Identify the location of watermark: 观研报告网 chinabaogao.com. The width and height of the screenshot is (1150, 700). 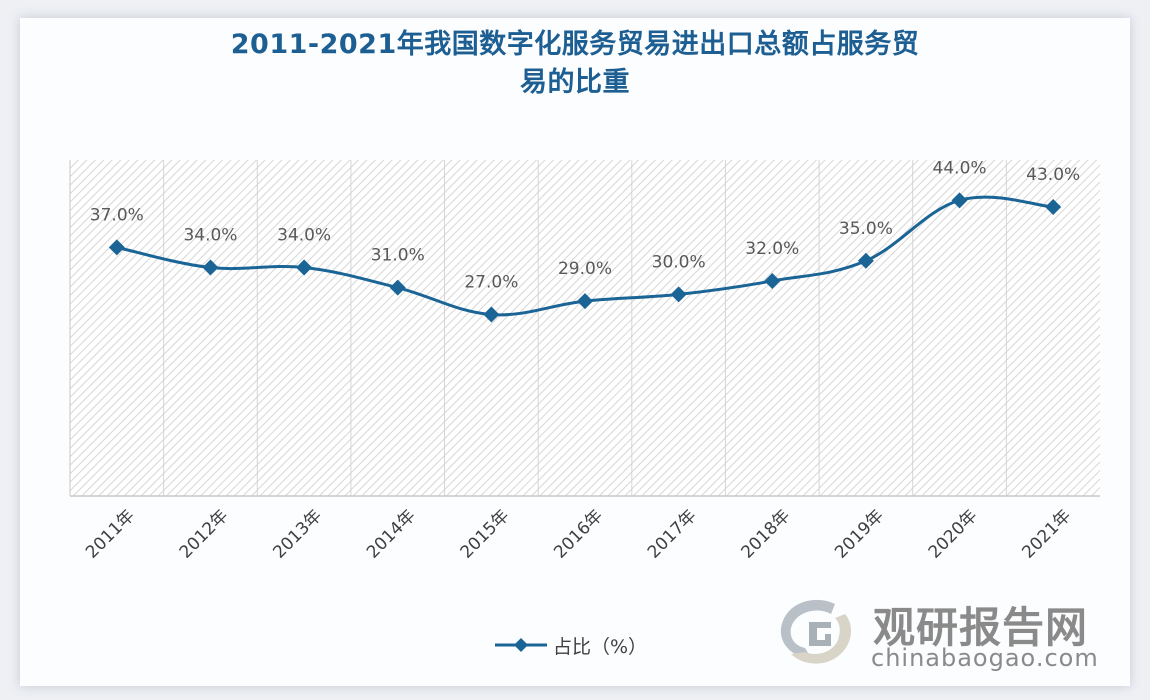
(945, 632).